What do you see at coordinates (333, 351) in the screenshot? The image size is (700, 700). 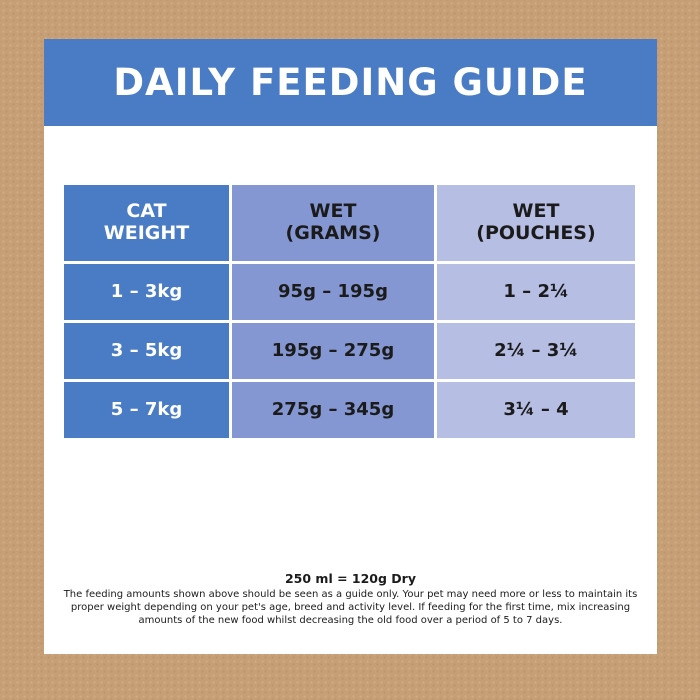 I see `cell-grams-row2: 195g – 275g` at bounding box center [333, 351].